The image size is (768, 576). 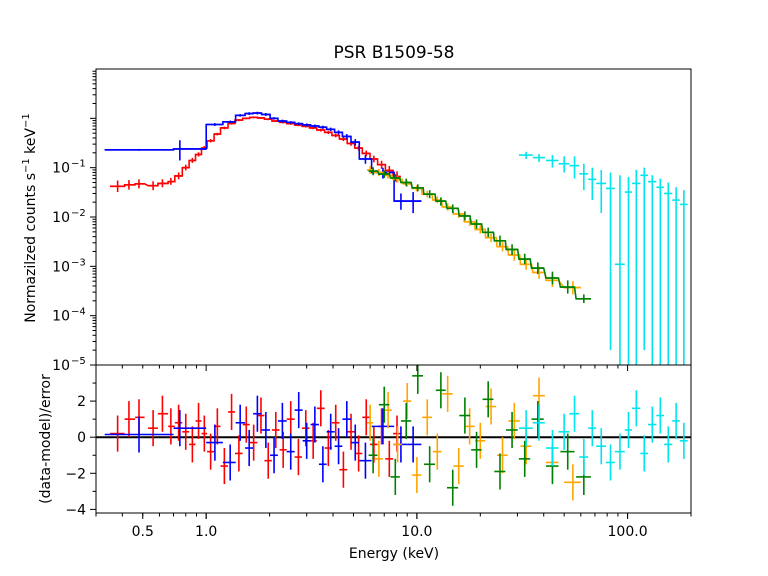 I want to click on series-blue-residuals, so click(x=263, y=437).